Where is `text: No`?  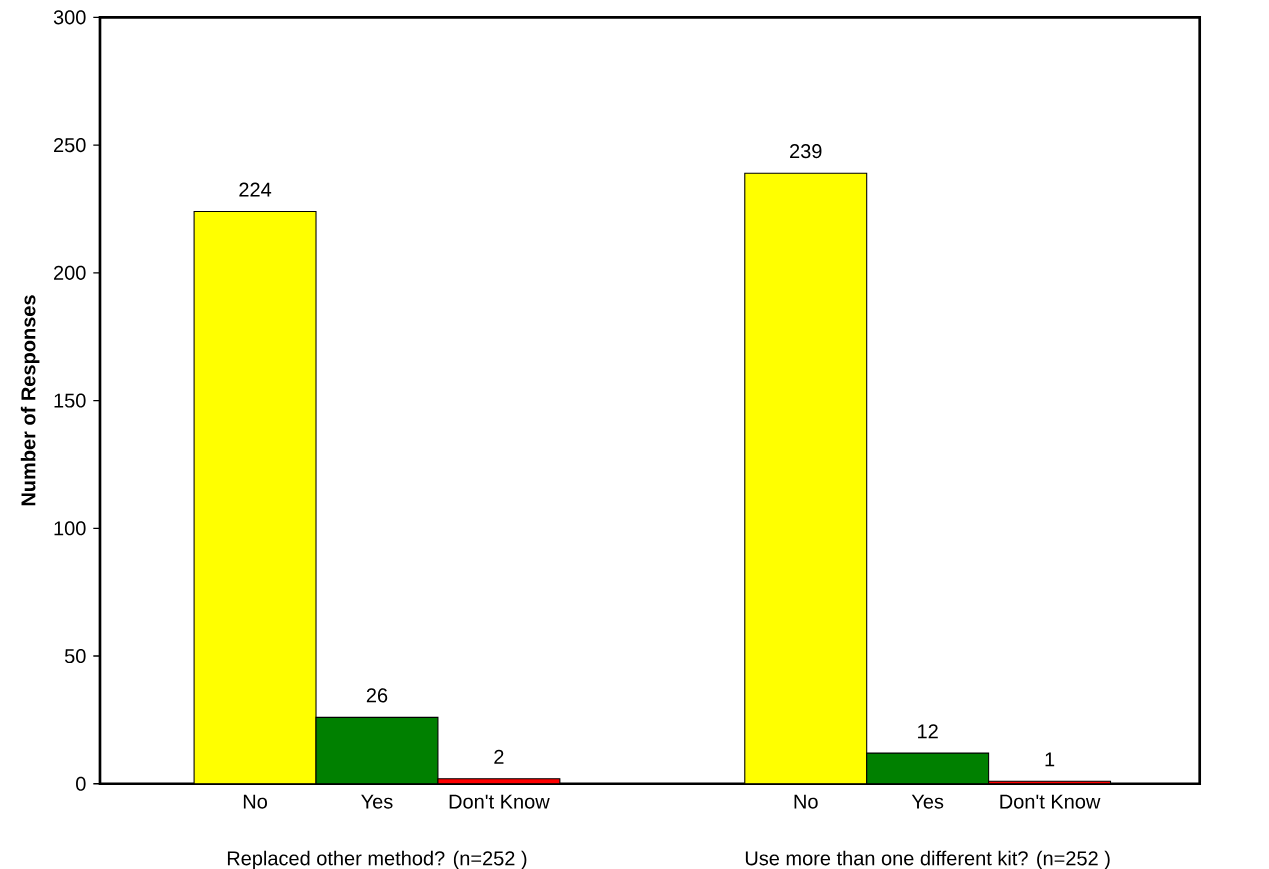 text: No is located at coordinates (806, 801).